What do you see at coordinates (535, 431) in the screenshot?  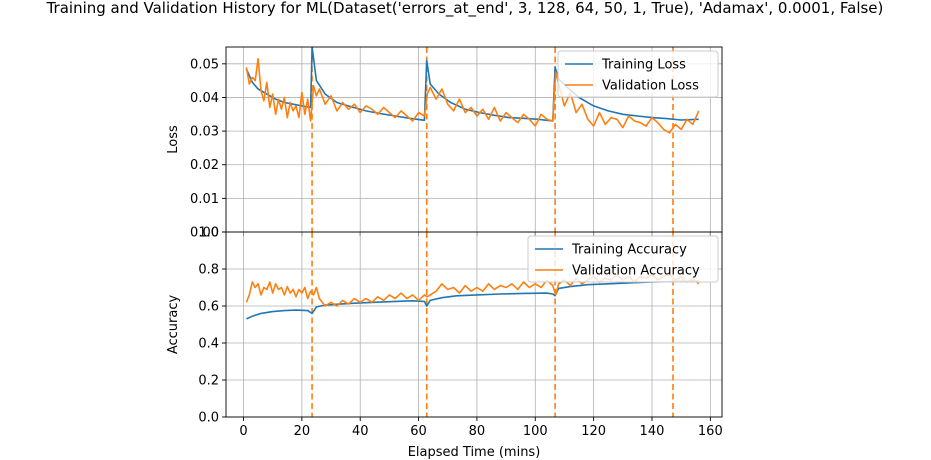 I see `accuracy-x-tick-label: 100` at bounding box center [535, 431].